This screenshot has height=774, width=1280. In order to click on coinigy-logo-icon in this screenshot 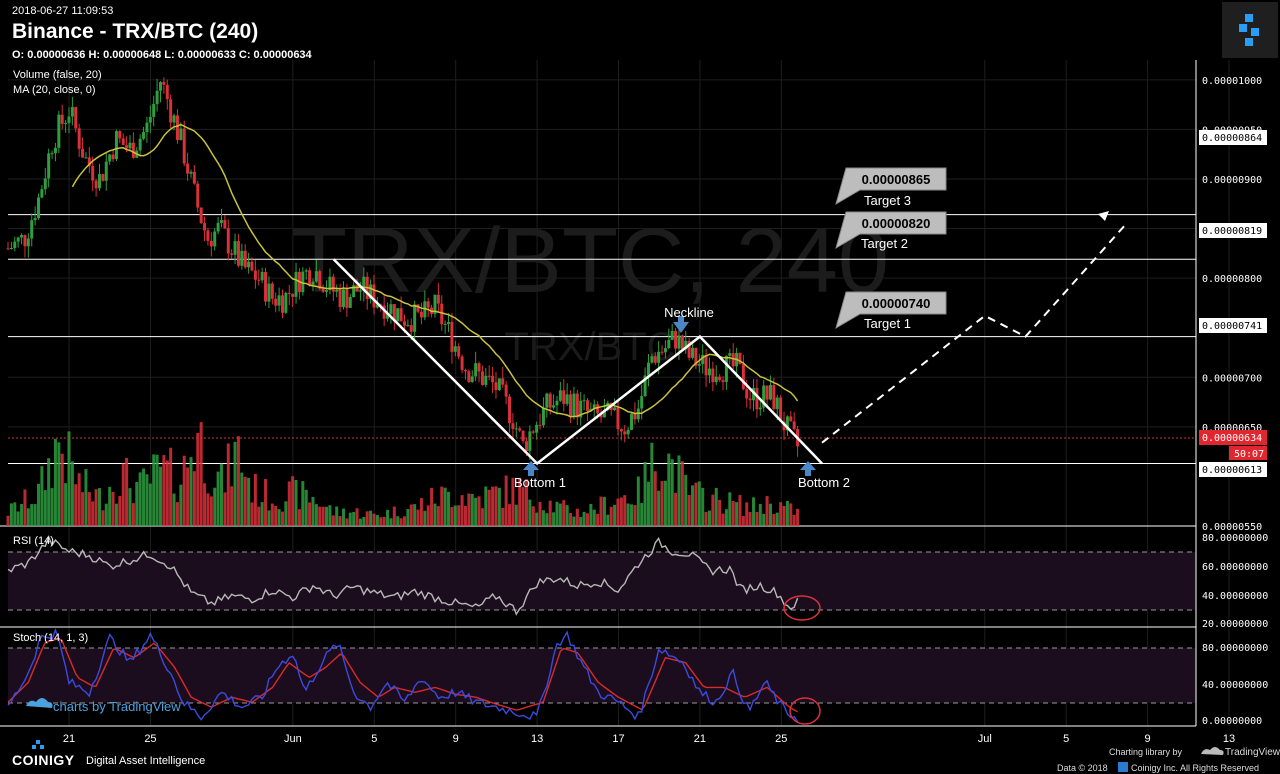, I will do `click(1250, 30)`.